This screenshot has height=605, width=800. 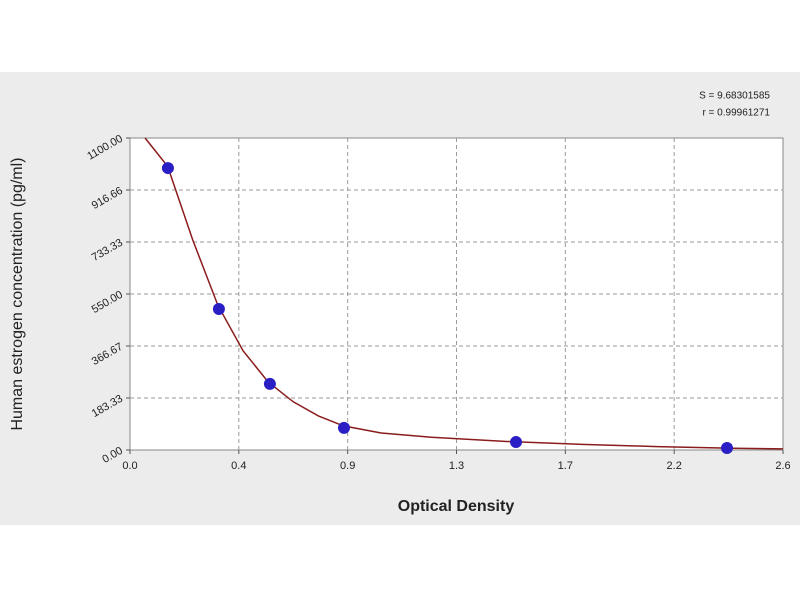 What do you see at coordinates (17, 293) in the screenshot?
I see `y-axis-title: Human estrogen concentration (pg/ml)` at bounding box center [17, 293].